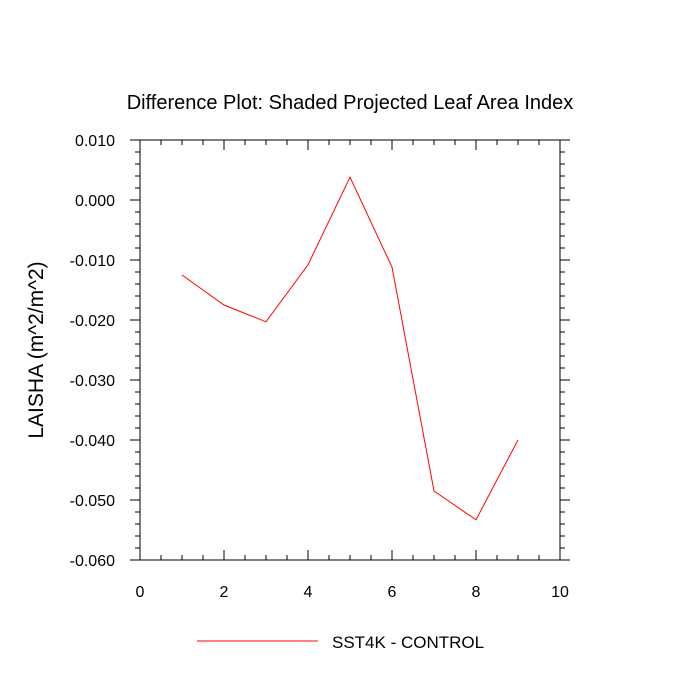 The image size is (700, 700). Describe the element at coordinates (408, 642) in the screenshot. I see `legend-label: SST4K - CONTROL` at that location.